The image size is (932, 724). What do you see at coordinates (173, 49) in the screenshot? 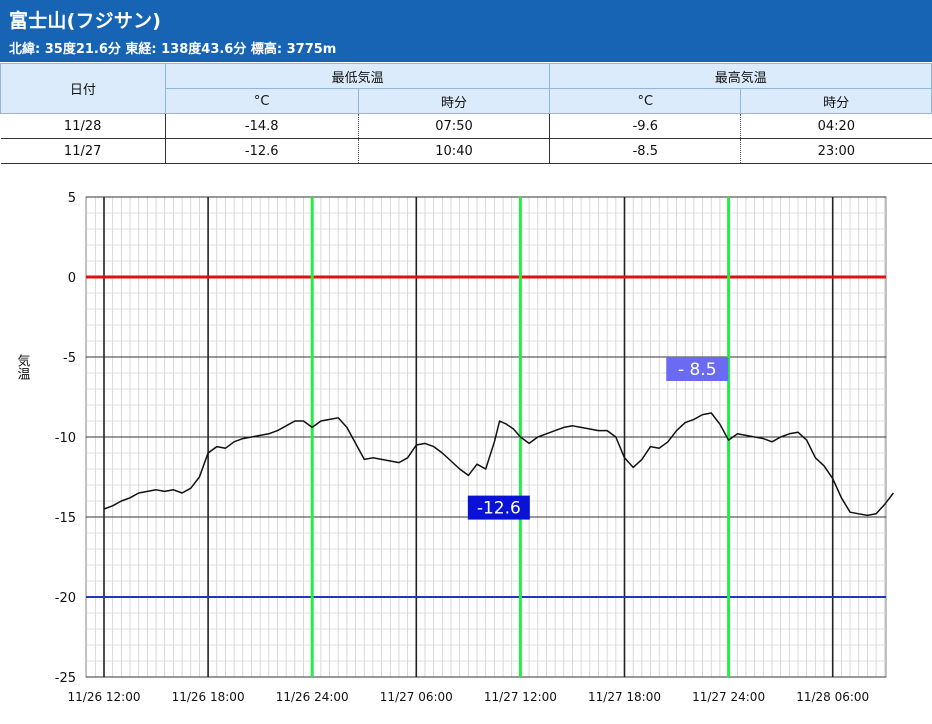
I see `station-coordinates: 北緯: 35度21.6分 東経: 138度43.6分 標高: 3775m` at bounding box center [173, 49].